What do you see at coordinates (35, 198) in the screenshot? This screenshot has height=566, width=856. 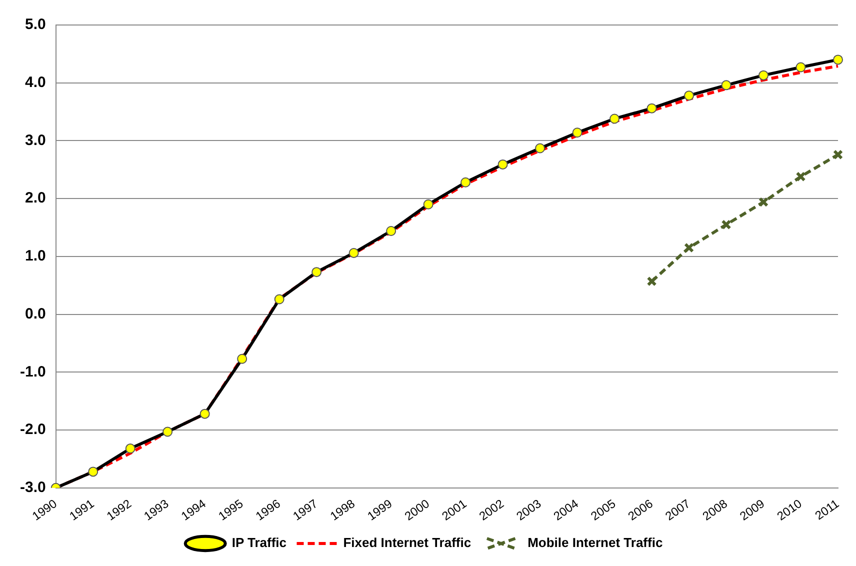 I see `y-tick-label: 2.0` at bounding box center [35, 198].